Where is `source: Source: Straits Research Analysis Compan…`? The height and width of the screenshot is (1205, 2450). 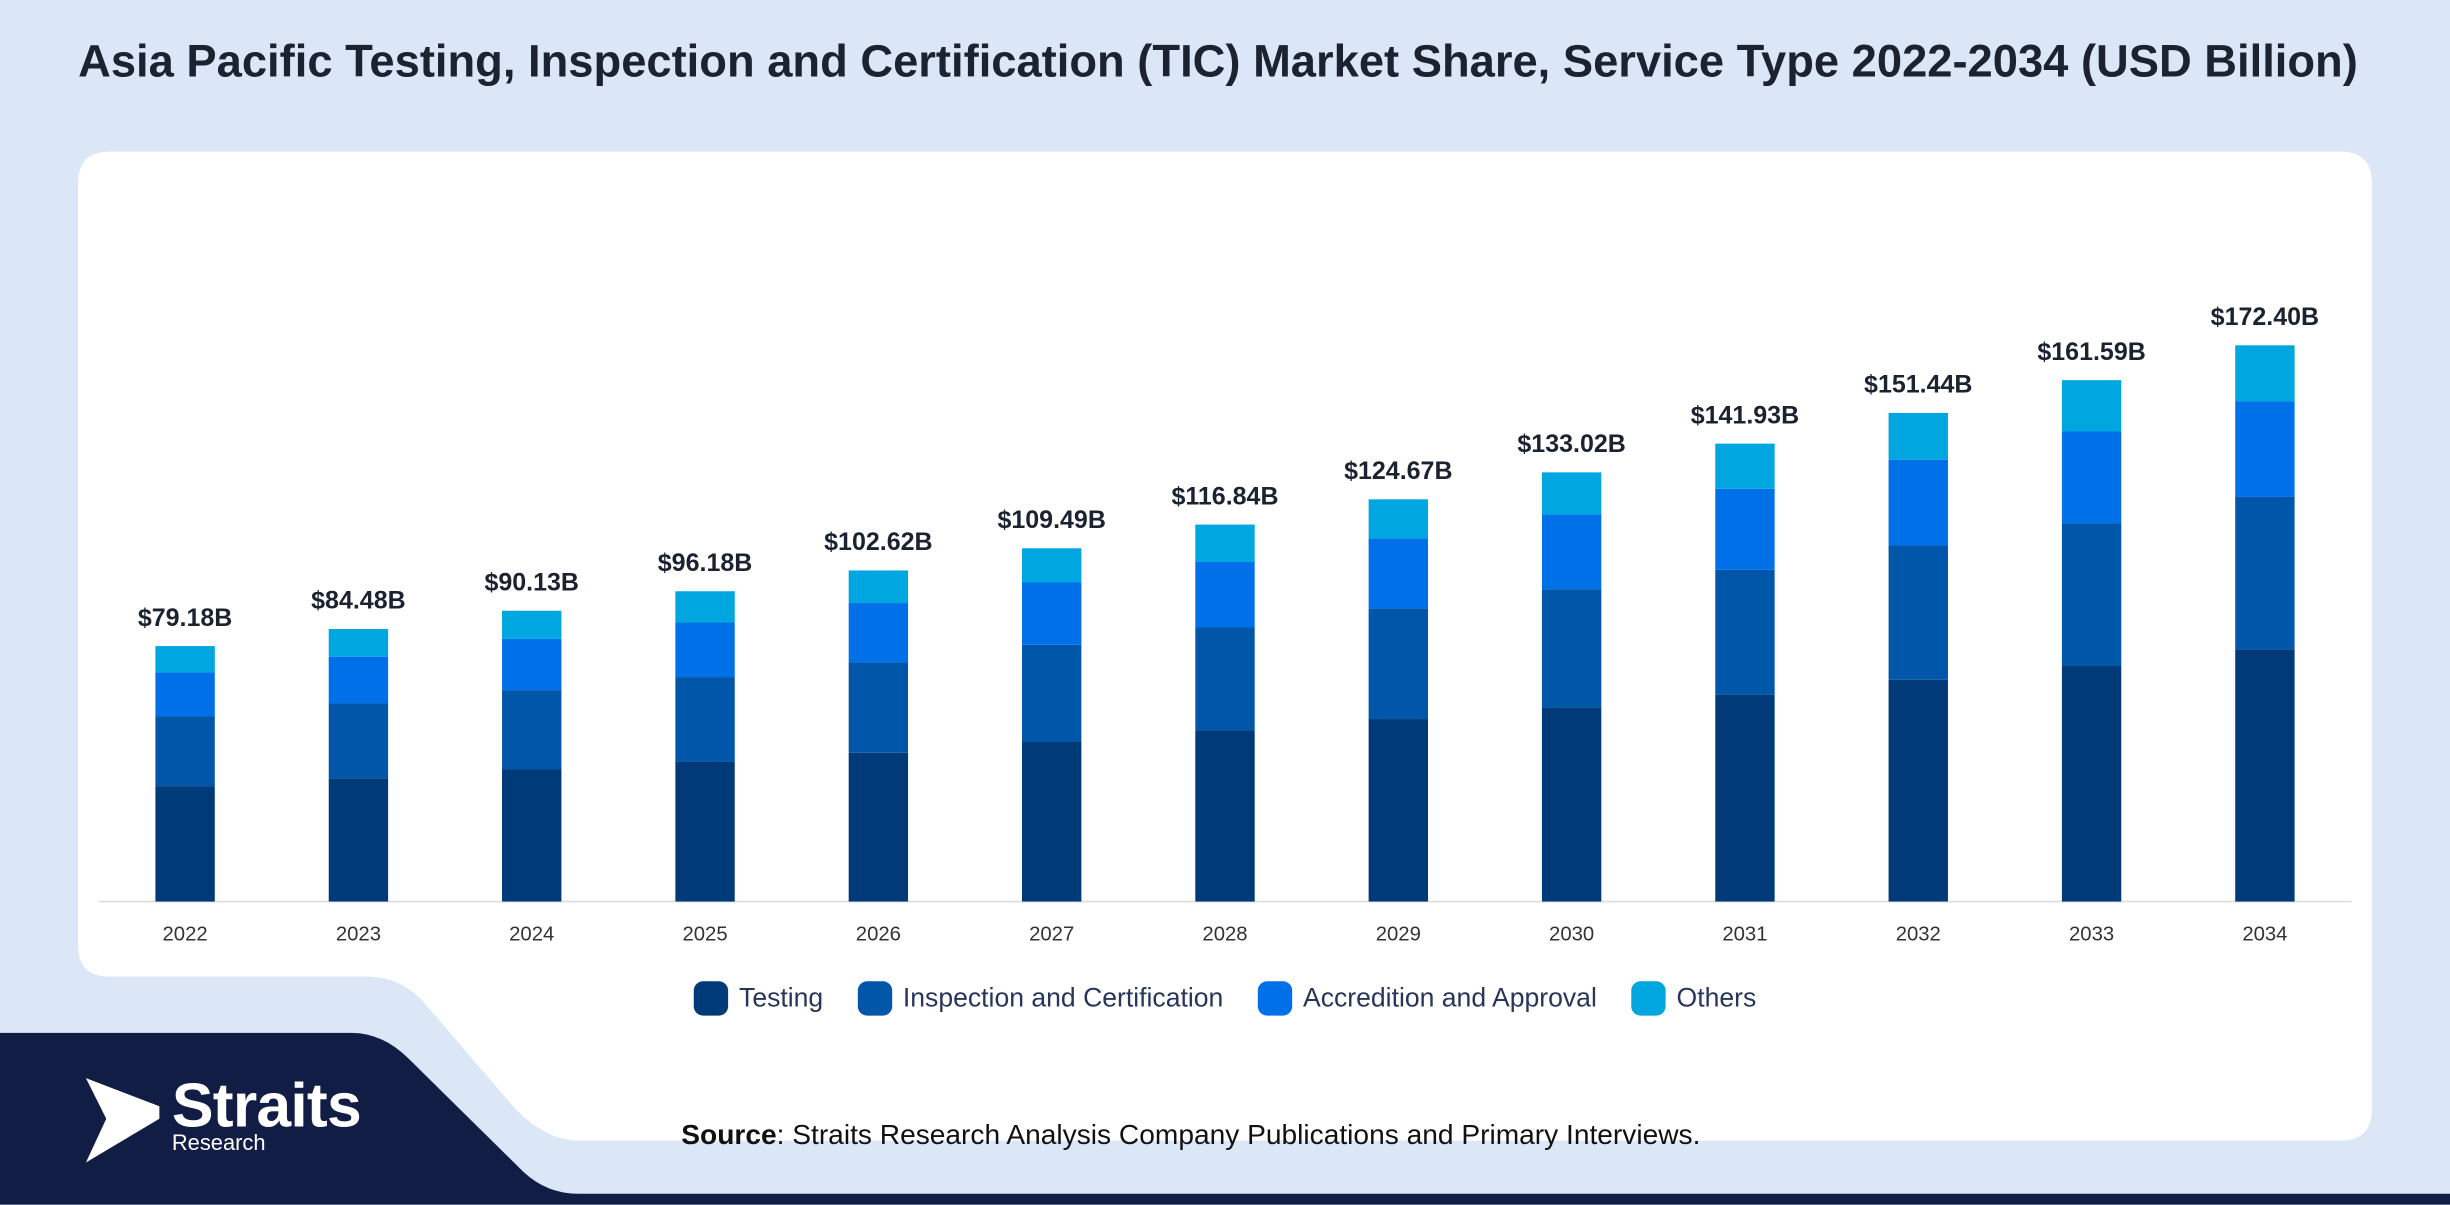
source: Source: Straits Research Analysis Compan… is located at coordinates (1190, 1135).